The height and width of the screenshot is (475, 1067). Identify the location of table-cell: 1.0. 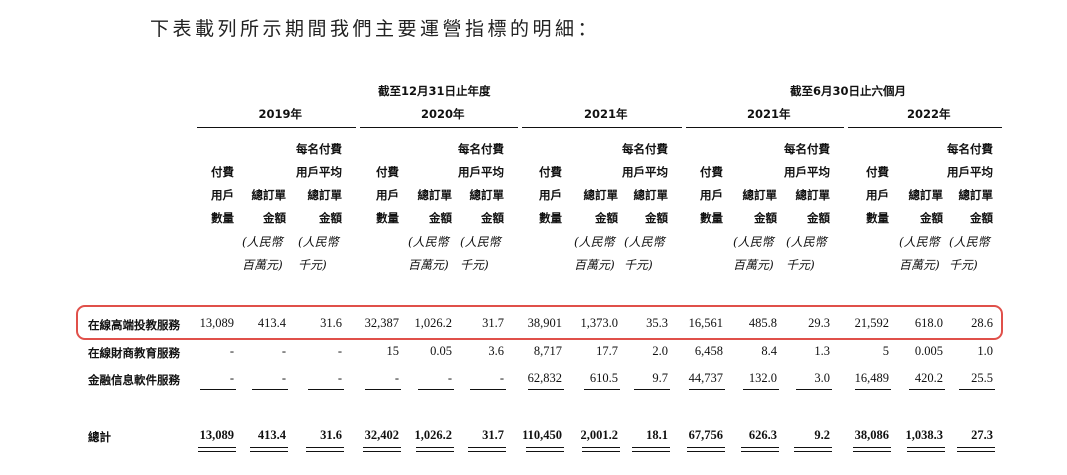
(985, 351).